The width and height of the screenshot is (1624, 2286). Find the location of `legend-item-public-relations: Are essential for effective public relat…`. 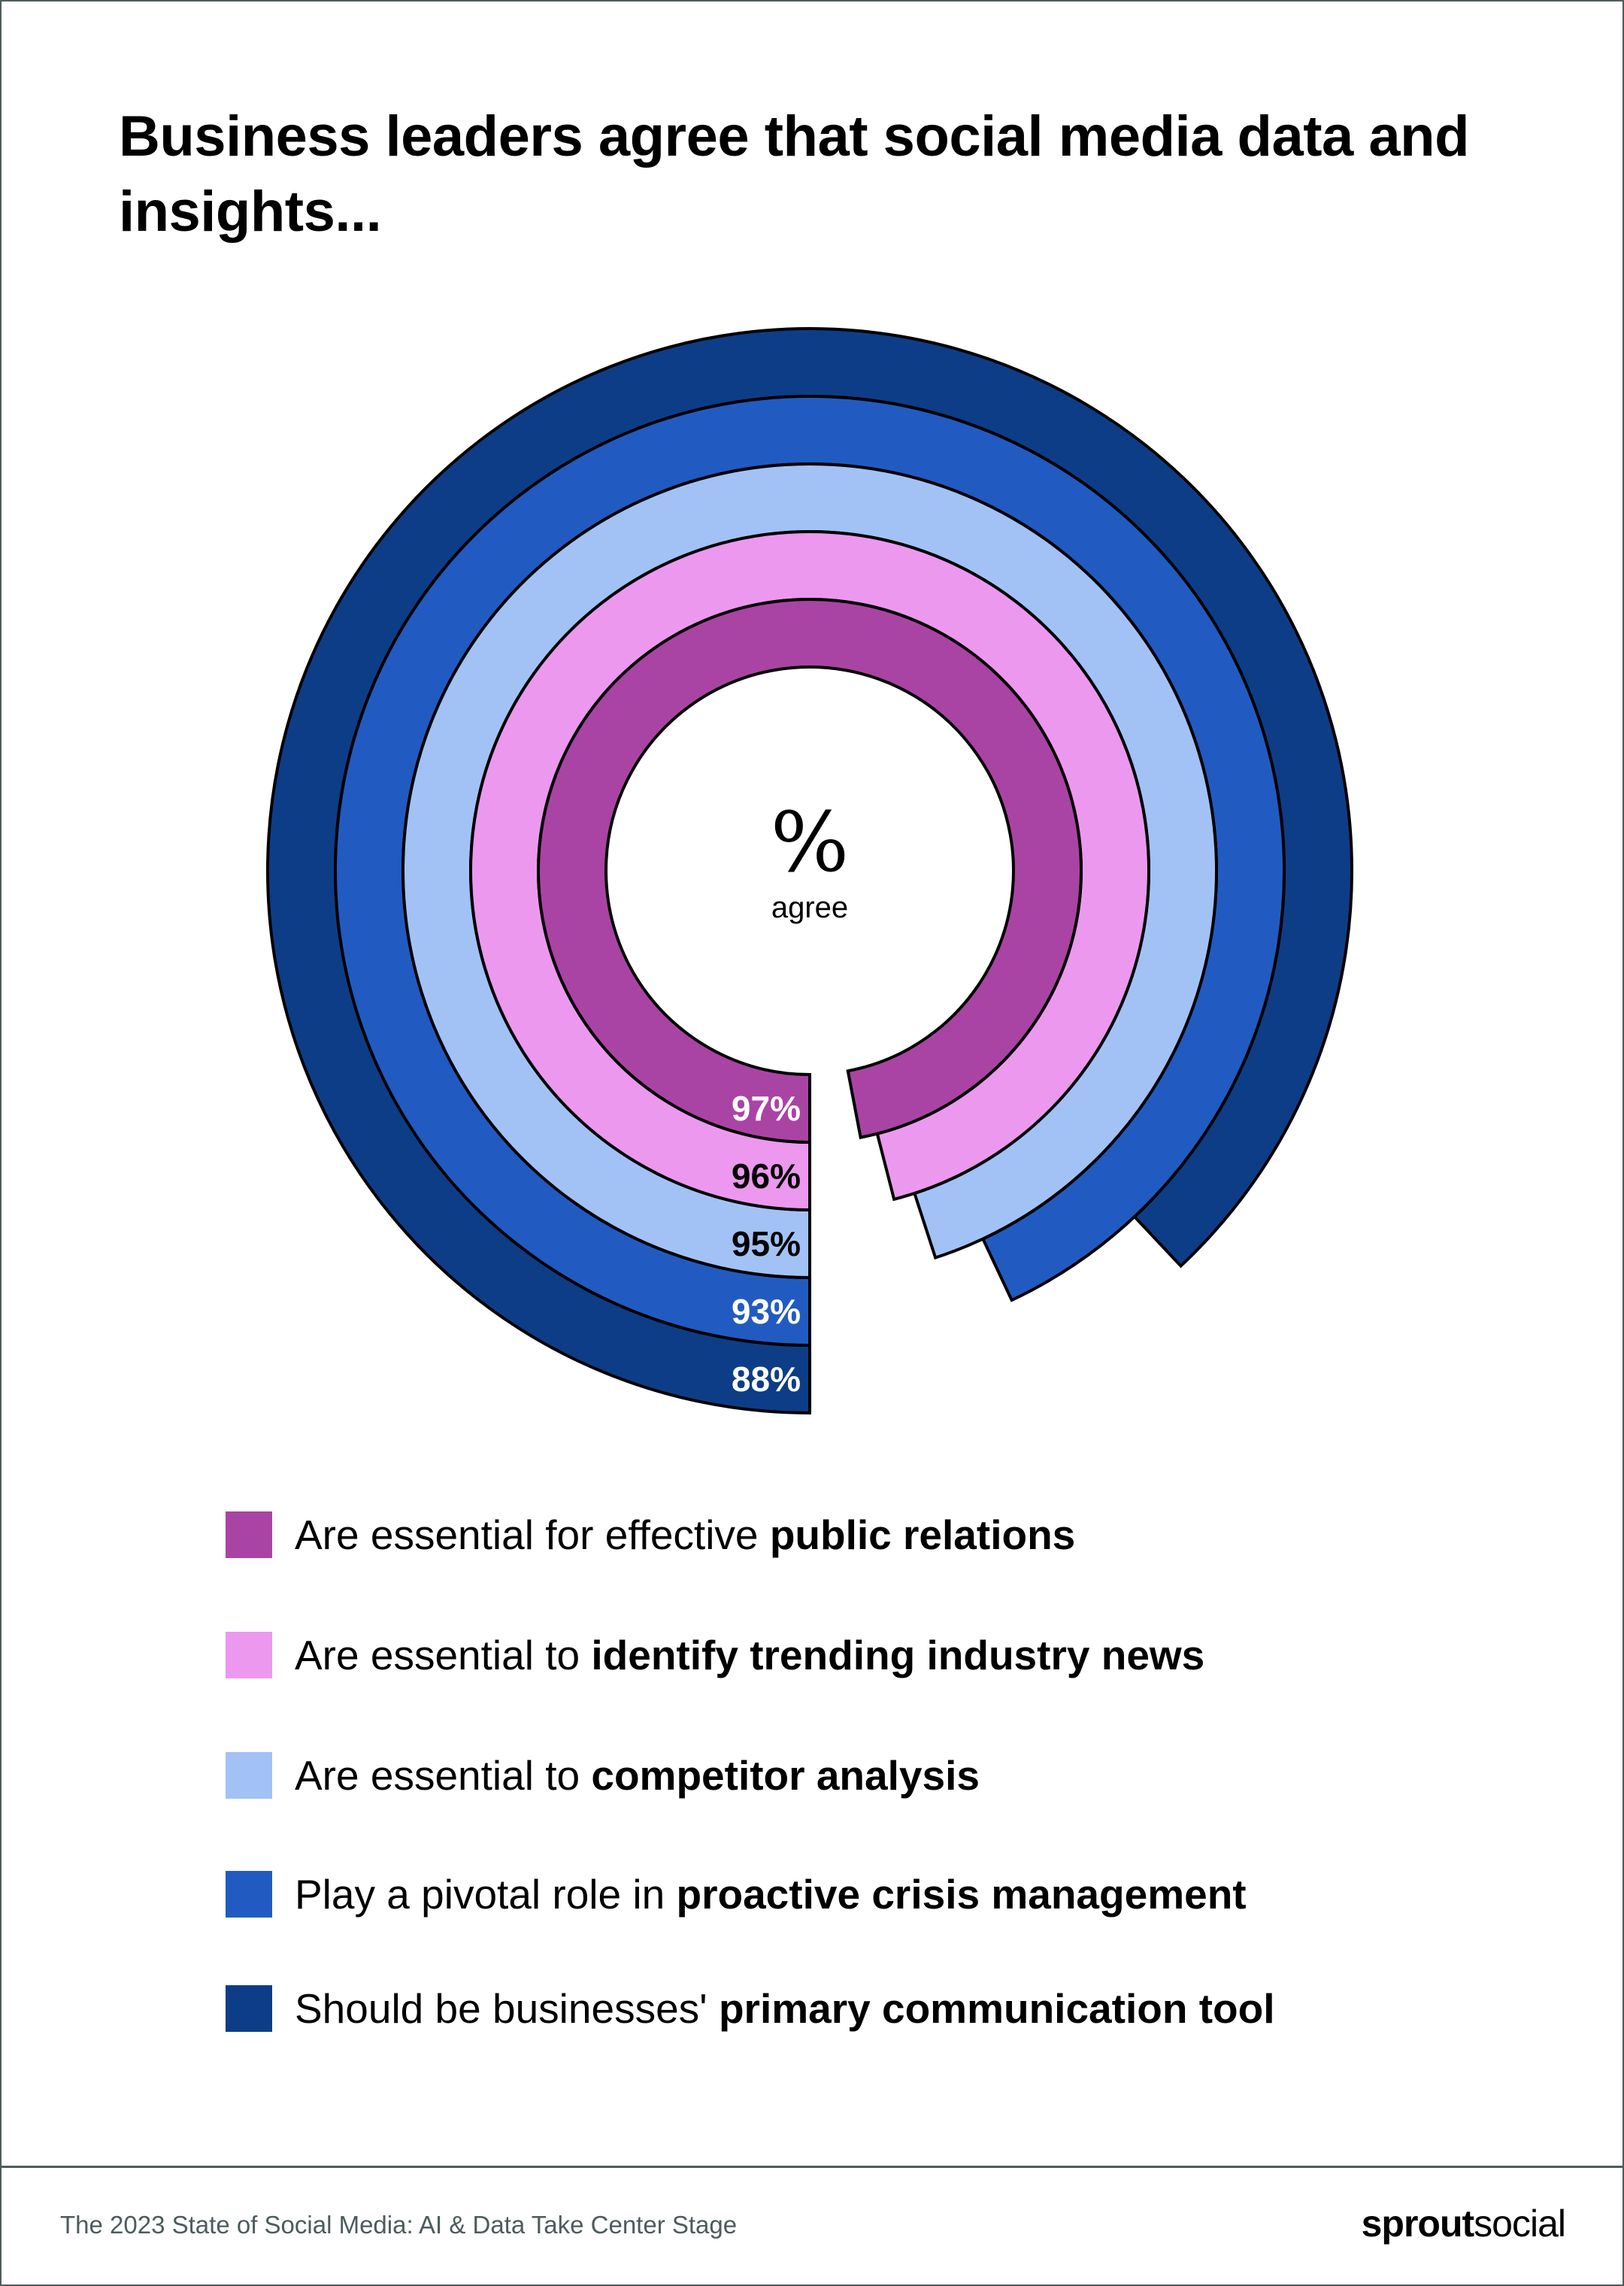

legend-item-public-relations: Are essential for effective public relat… is located at coordinates (865, 1535).